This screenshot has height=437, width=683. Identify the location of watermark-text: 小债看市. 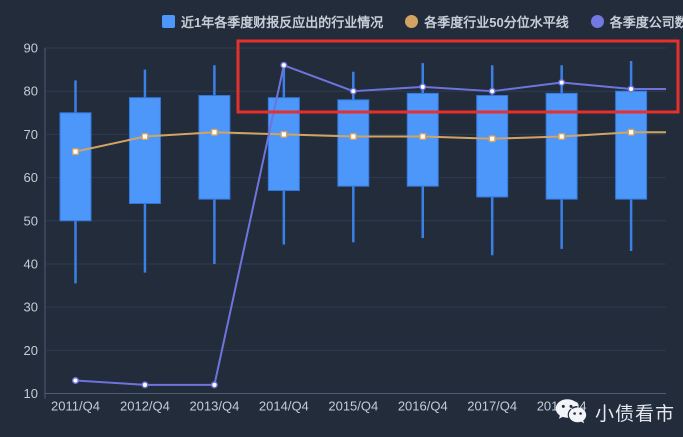
(634, 414).